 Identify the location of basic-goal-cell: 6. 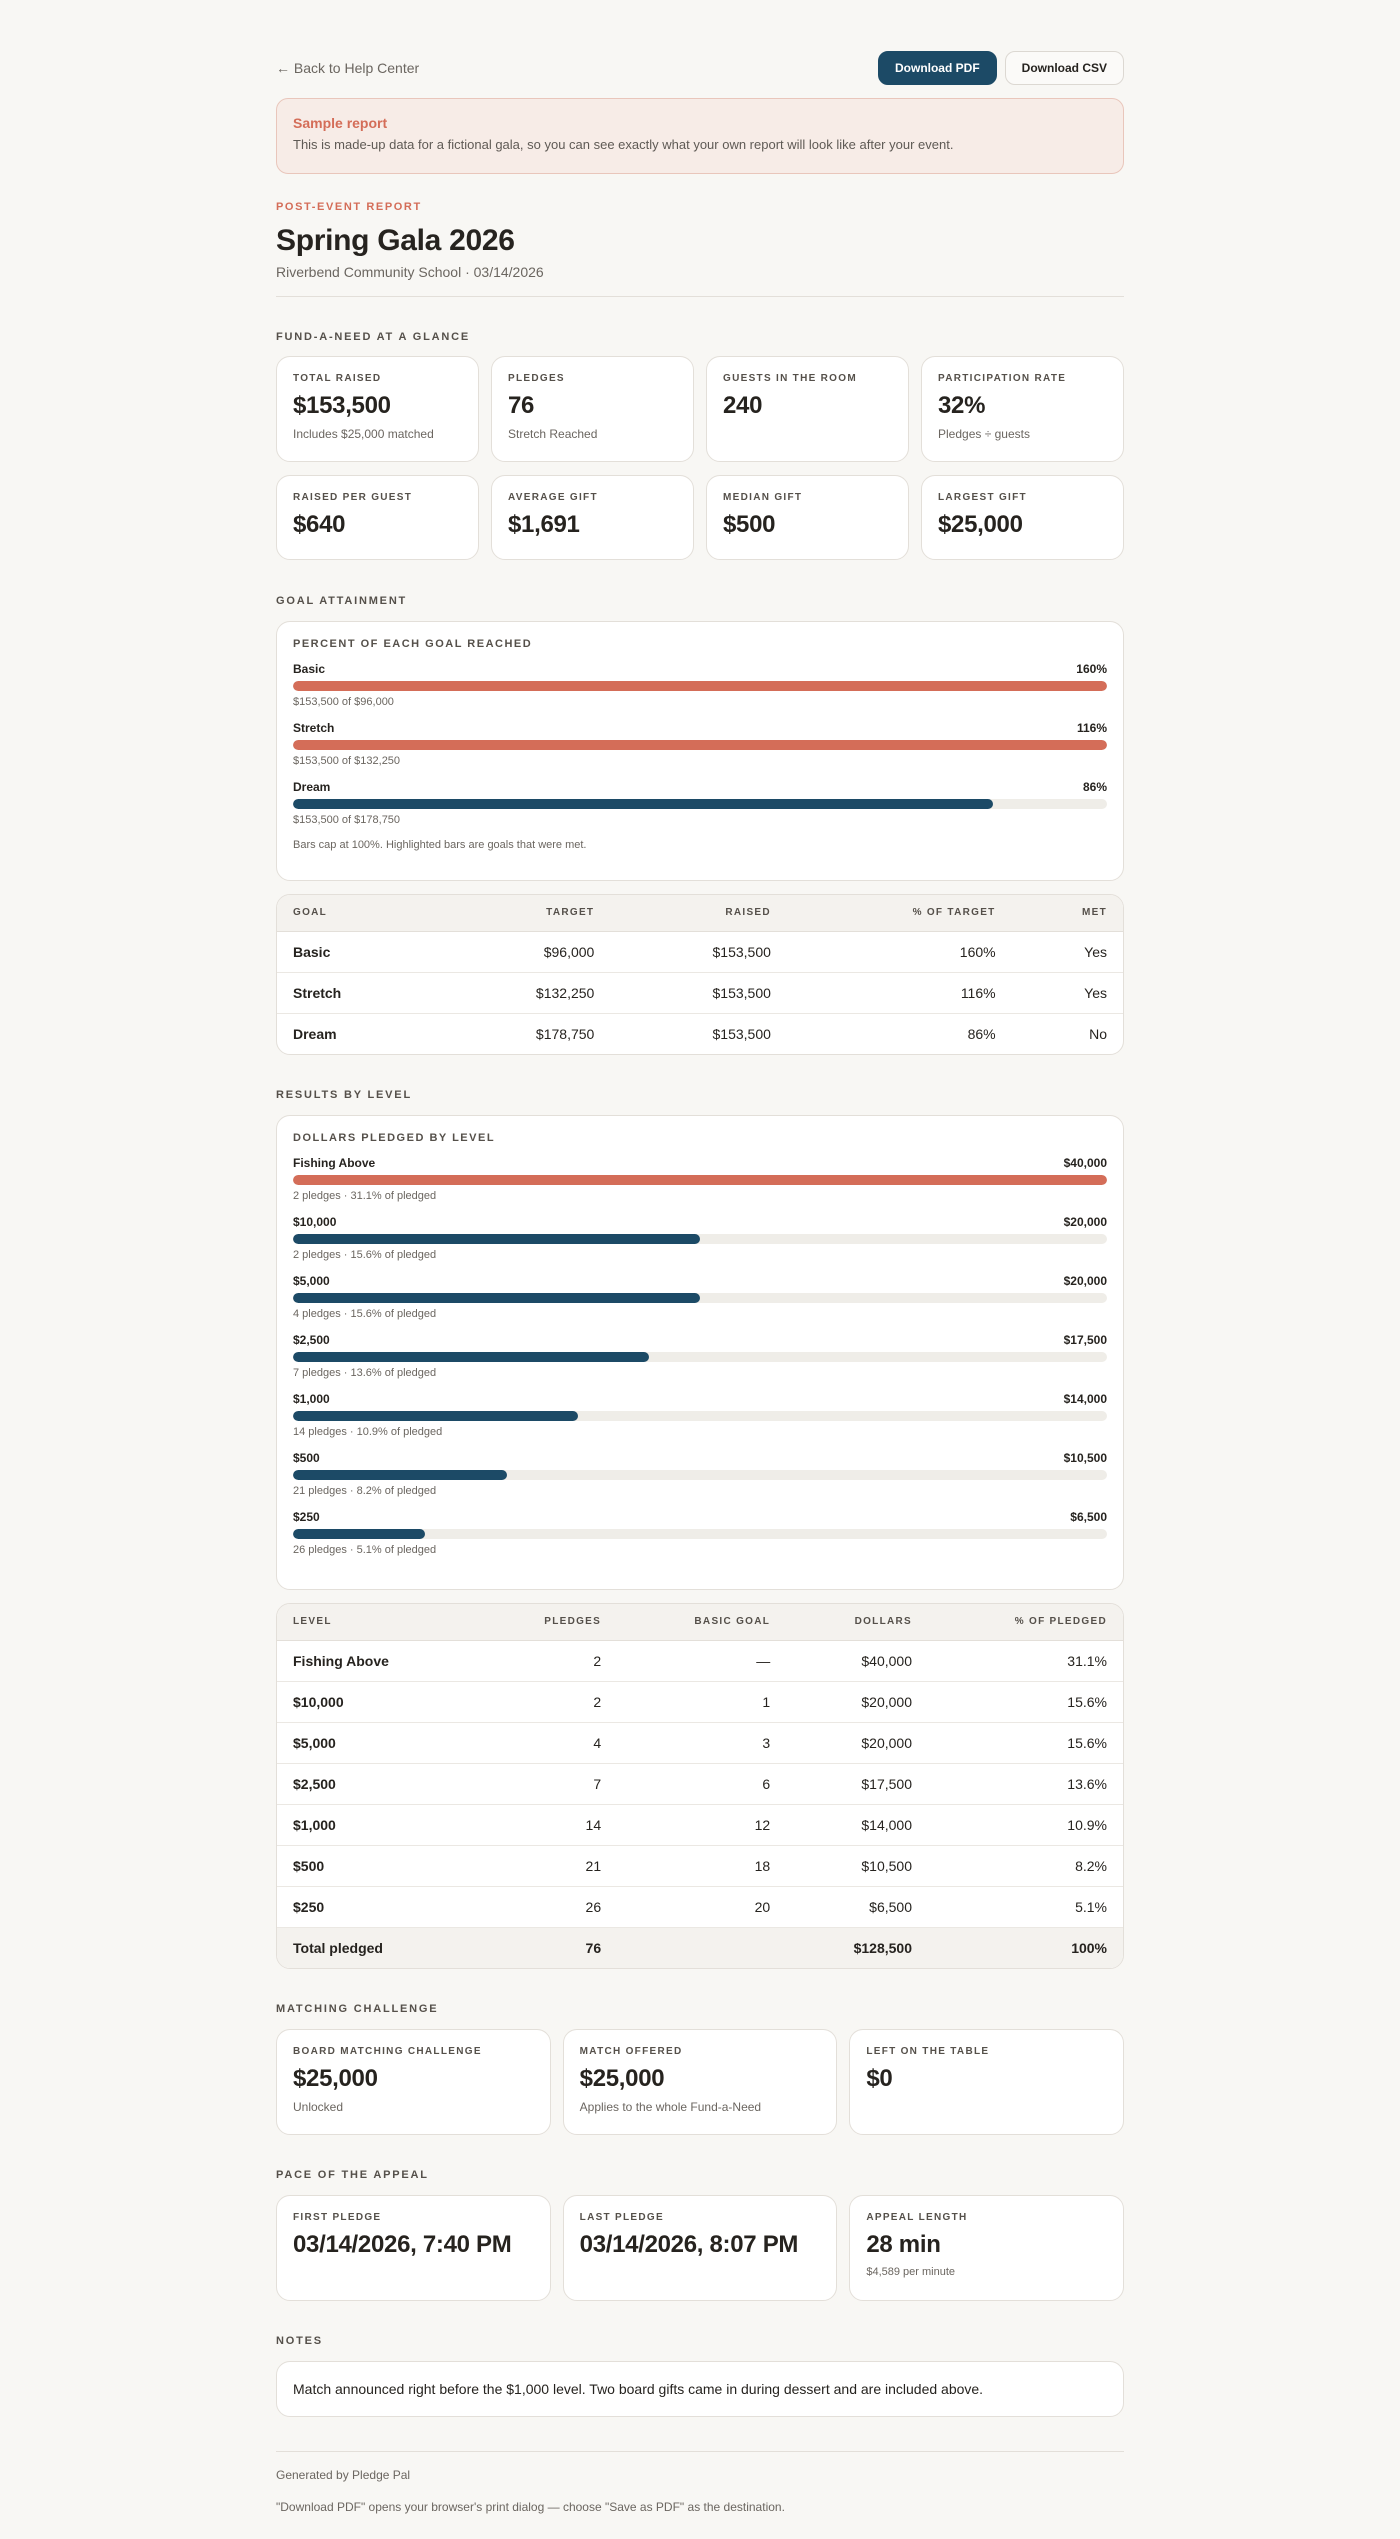
(702, 1783).